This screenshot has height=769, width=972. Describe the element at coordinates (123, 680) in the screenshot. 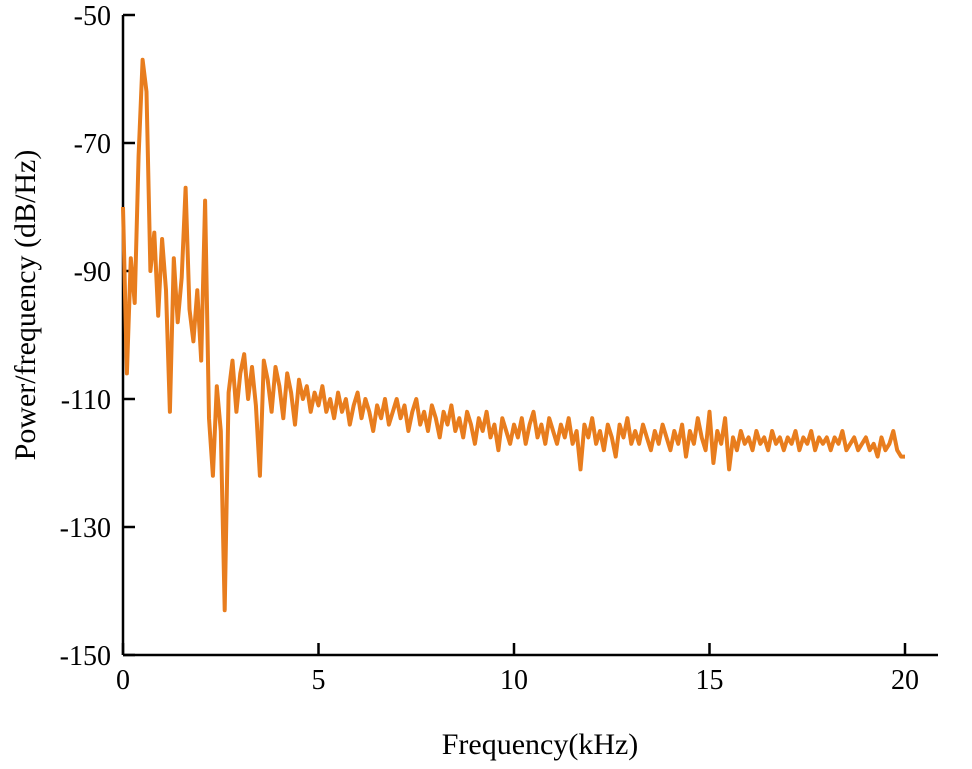

I see `x-tick-label: 0` at that location.